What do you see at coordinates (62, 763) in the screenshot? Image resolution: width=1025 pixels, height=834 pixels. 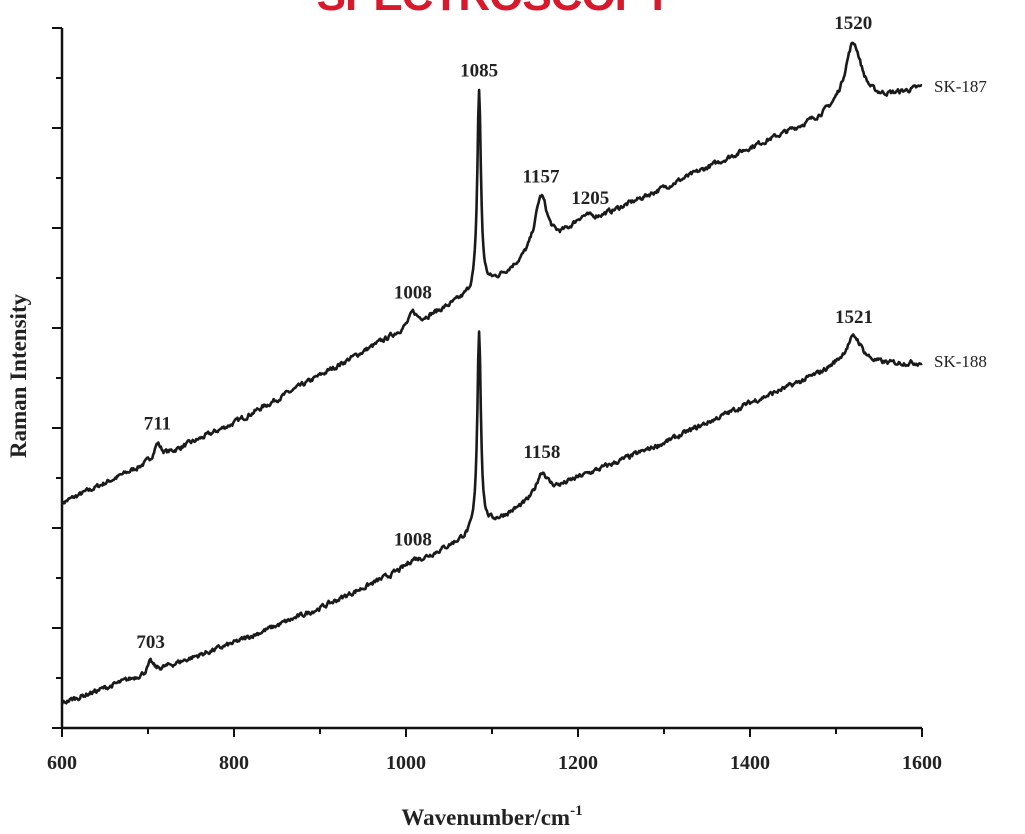 I see `x-tick-label-600: 600` at bounding box center [62, 763].